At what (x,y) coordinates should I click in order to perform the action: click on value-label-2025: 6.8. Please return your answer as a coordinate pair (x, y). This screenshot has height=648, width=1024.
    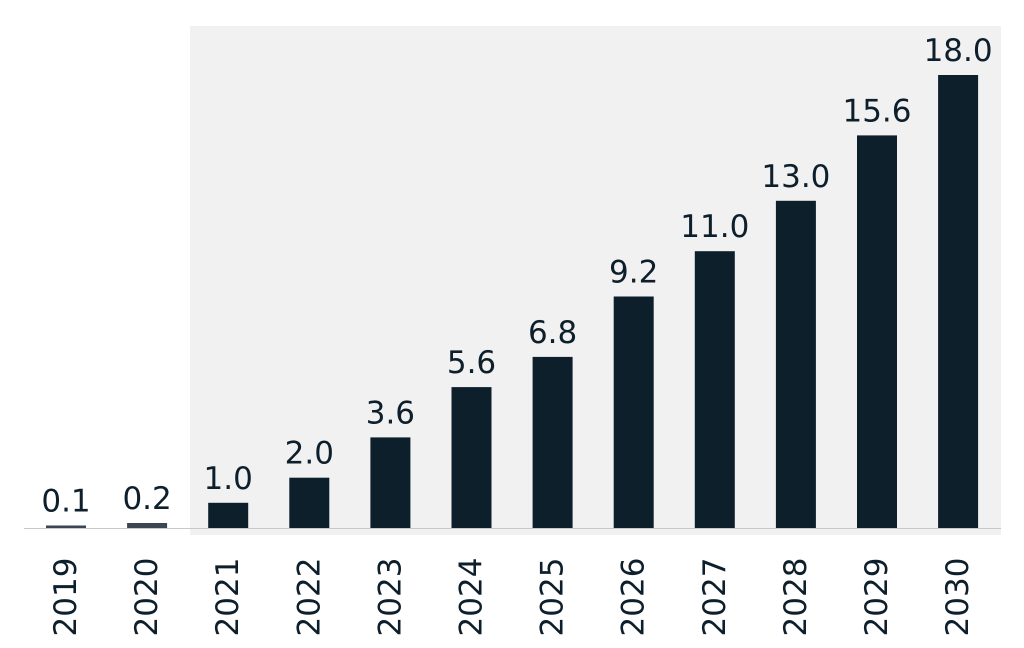
    Looking at the image, I should click on (552, 333).